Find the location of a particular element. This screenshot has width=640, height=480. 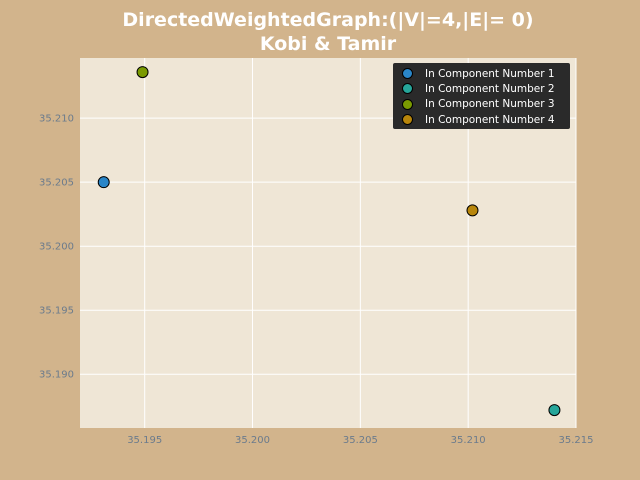

y-tick-label: 35.200 is located at coordinates (56, 247).